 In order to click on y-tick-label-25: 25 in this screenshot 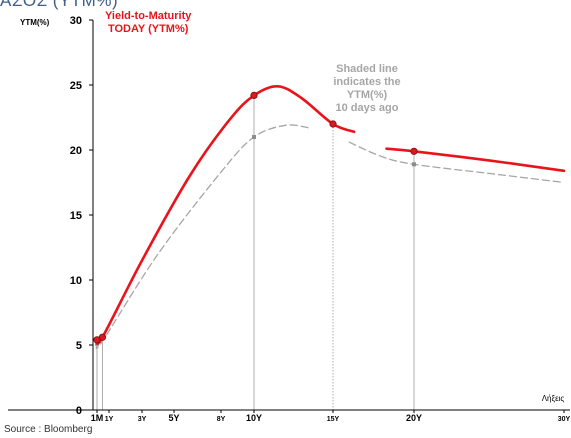, I will do `click(76, 86)`.